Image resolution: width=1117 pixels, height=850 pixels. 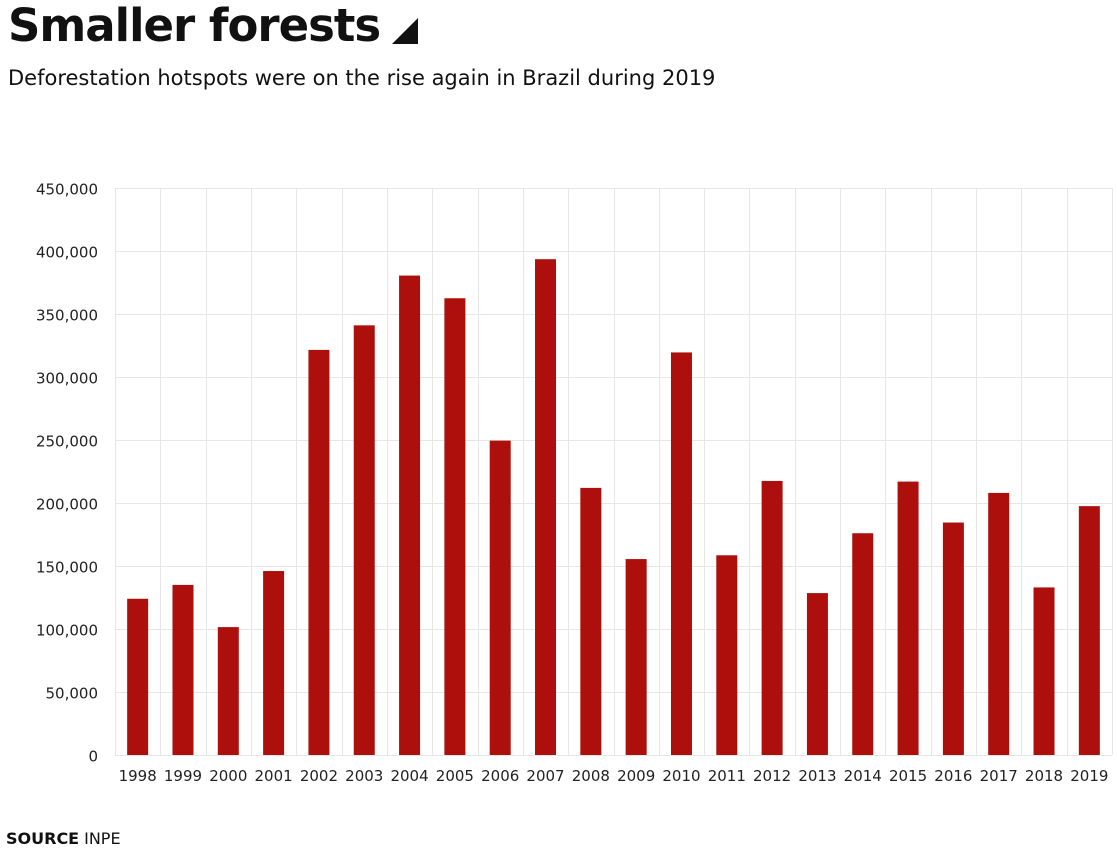 I want to click on x-tick-label: 2010, so click(x=681, y=776).